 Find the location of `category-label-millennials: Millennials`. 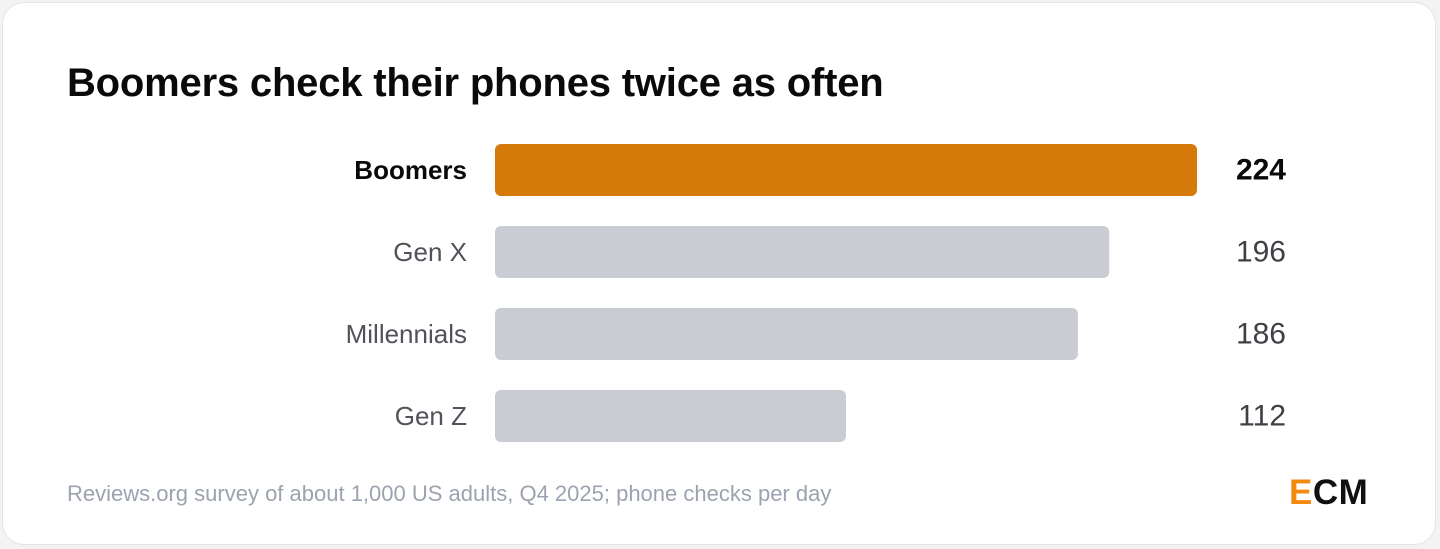

category-label-millennials: Millennials is located at coordinates (406, 334).